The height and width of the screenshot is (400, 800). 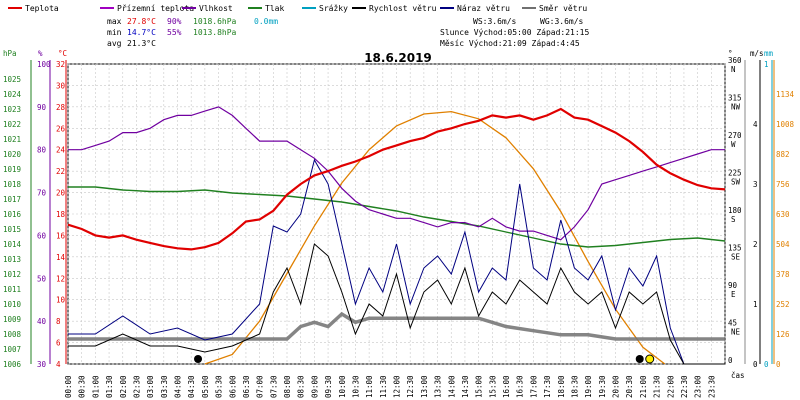 What do you see at coordinates (60, 64) in the screenshot?
I see `tick-temp: 32` at bounding box center [60, 64].